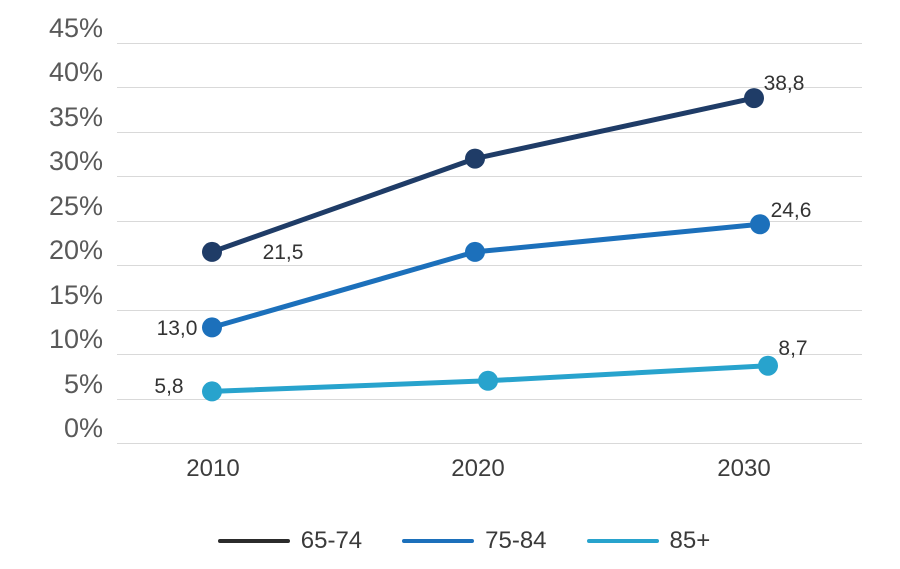 Image resolution: width=900 pixels, height=569 pixels. I want to click on data-point-label-85+-2010: 5,8, so click(169, 387).